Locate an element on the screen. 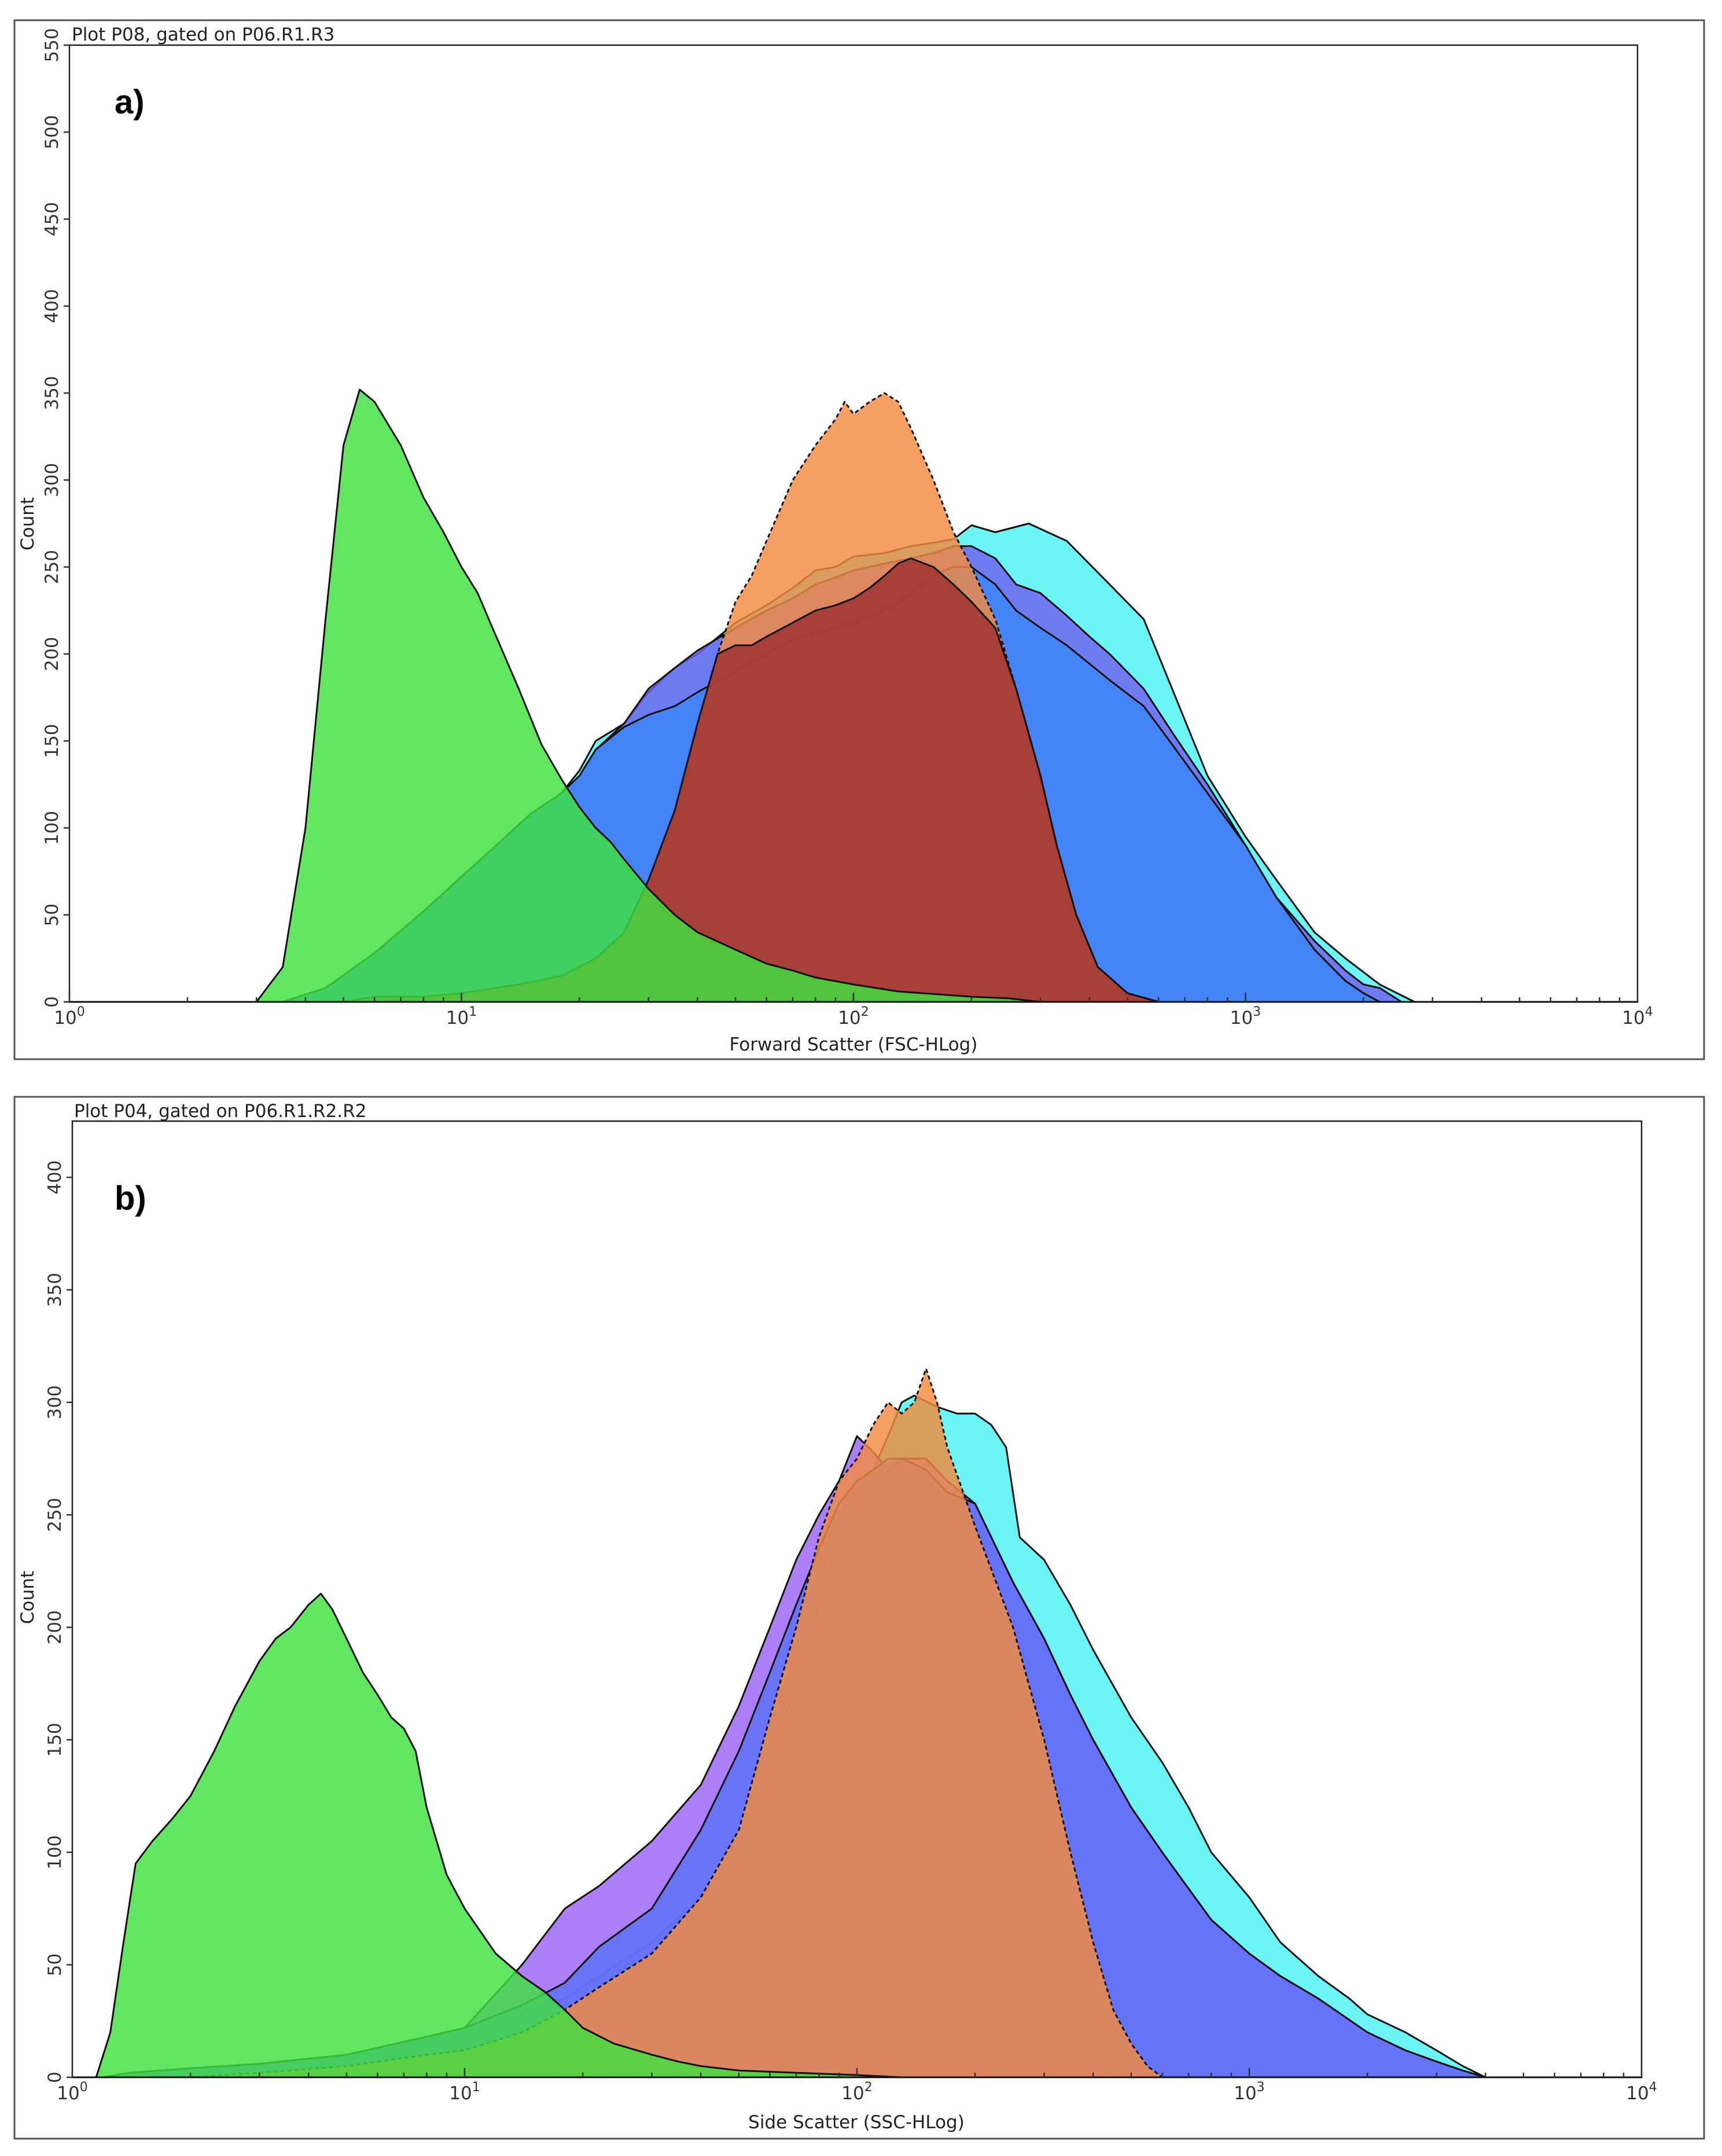 This screenshot has height=2156, width=1722. panel-a-x-tick-label: 101 is located at coordinates (461, 1017).